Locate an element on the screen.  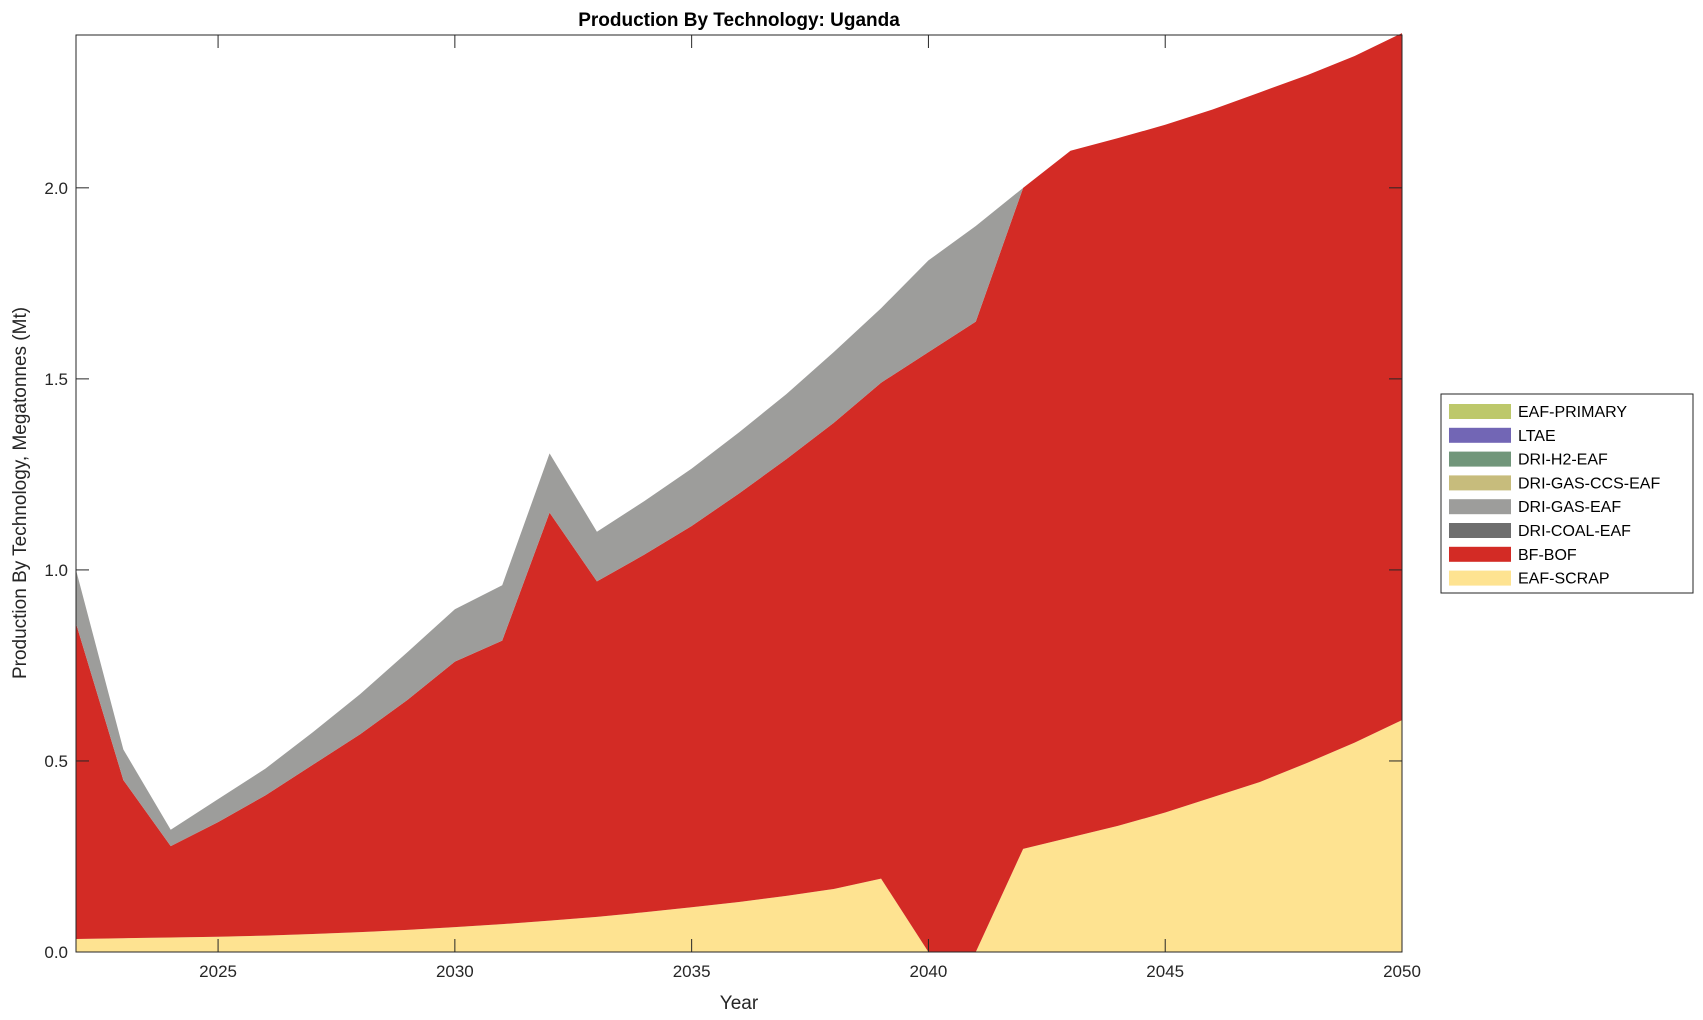
y-tick-label: 0.0 is located at coordinates (56, 952).